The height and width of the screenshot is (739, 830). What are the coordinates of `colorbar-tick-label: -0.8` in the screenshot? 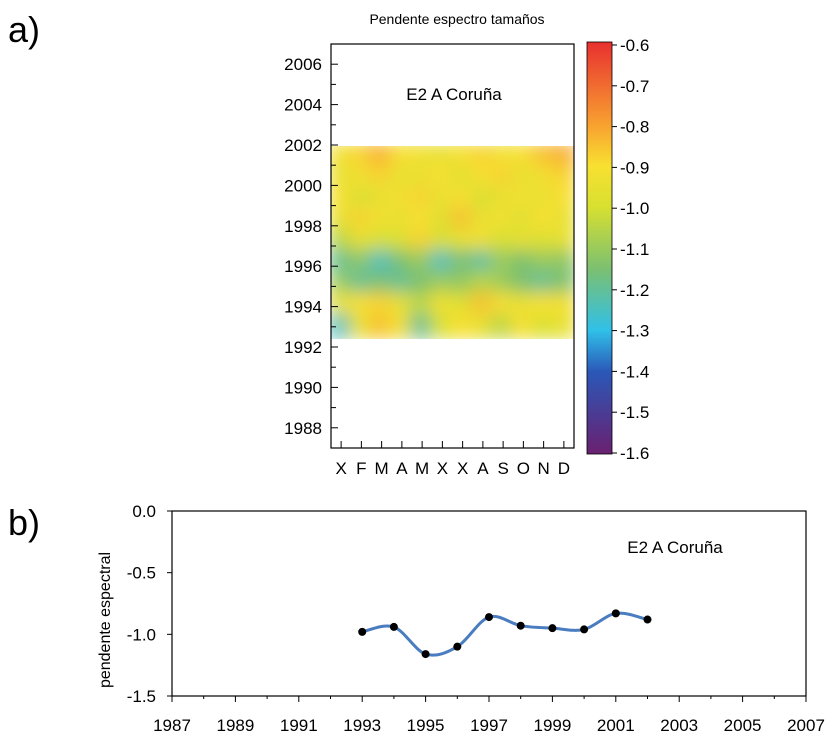 It's located at (634, 127).